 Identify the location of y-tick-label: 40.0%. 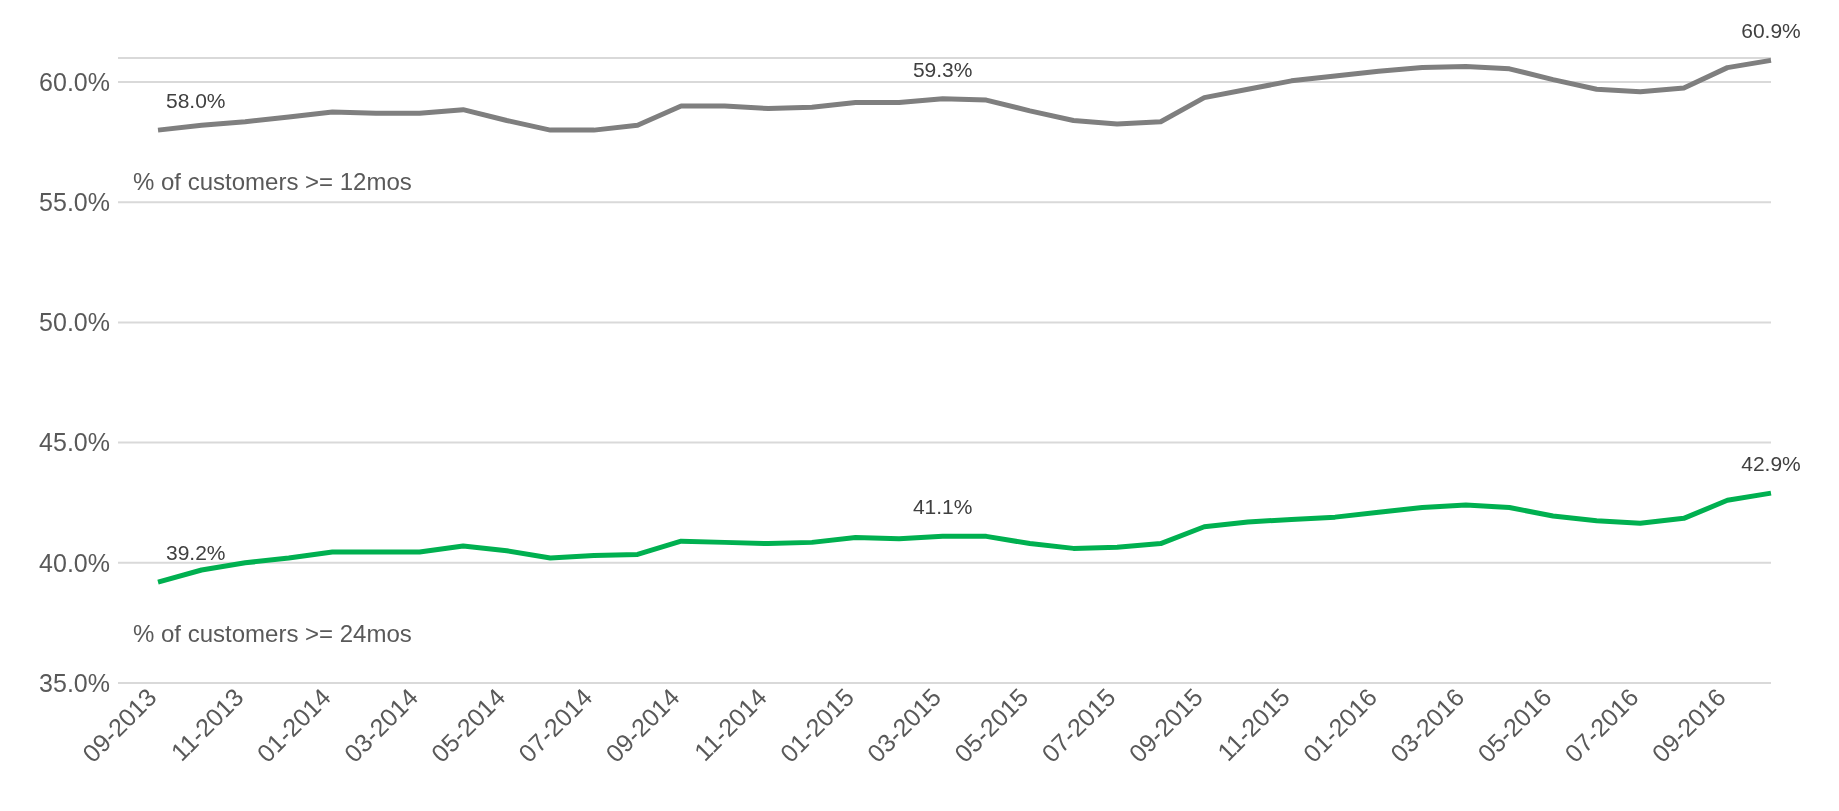
(74, 562).